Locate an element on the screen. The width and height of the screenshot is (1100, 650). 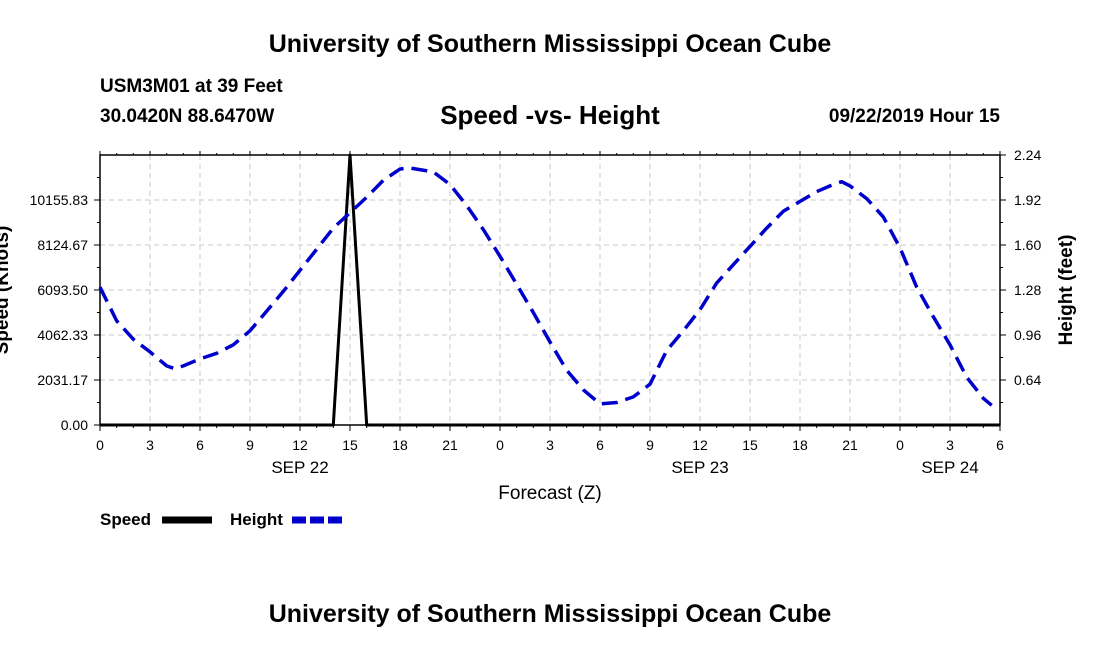
y-right-axis-title: Height (feet) is located at coordinates (1066, 290).